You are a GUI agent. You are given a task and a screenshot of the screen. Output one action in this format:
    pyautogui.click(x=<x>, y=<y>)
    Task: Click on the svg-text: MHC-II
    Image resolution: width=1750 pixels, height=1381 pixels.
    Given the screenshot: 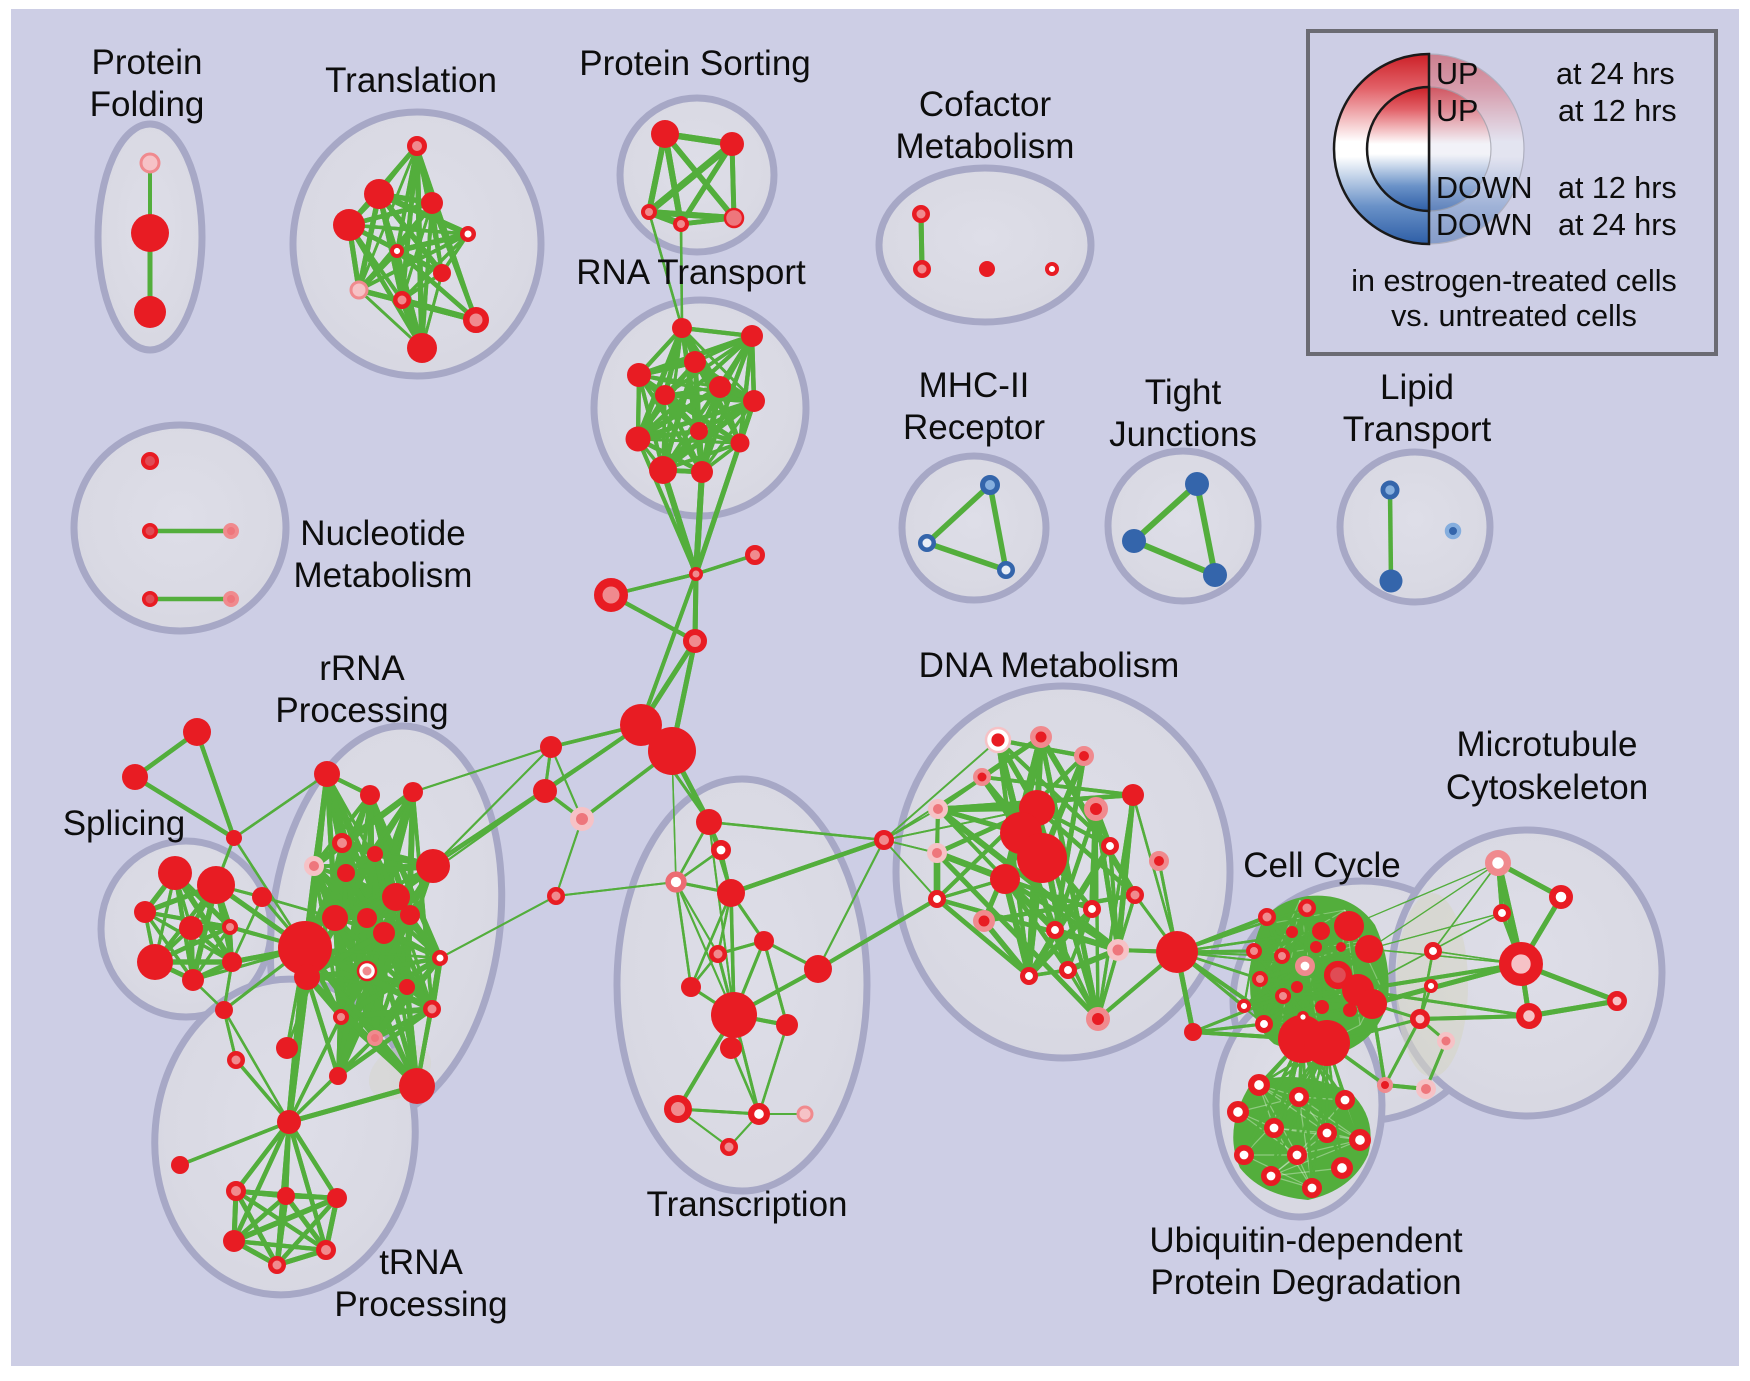 What is the action you would take?
    pyautogui.click(x=974, y=385)
    